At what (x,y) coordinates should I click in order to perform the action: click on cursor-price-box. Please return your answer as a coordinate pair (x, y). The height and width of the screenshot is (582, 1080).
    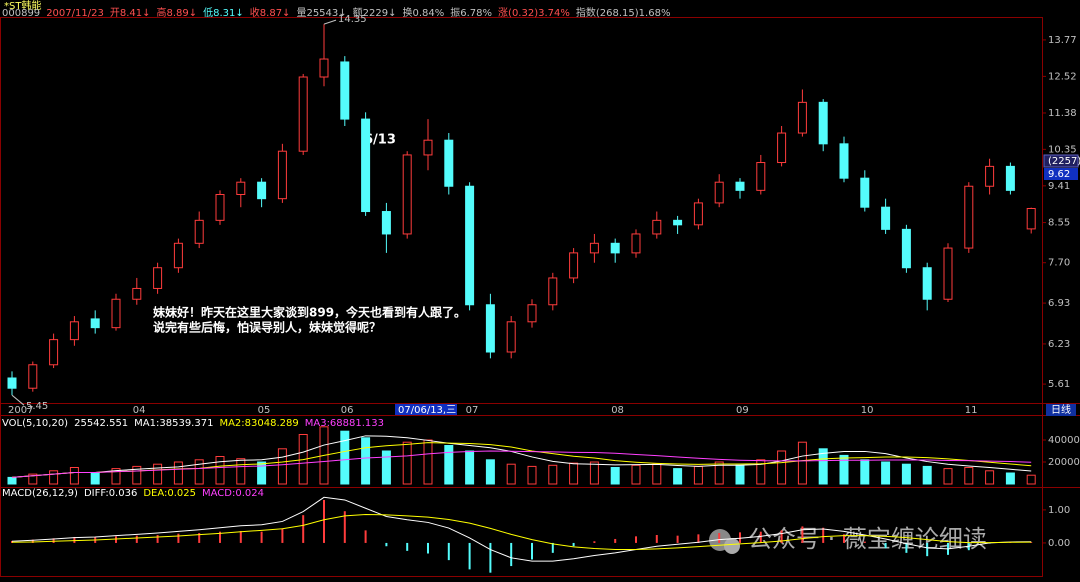
    Looking at the image, I should click on (1061, 161).